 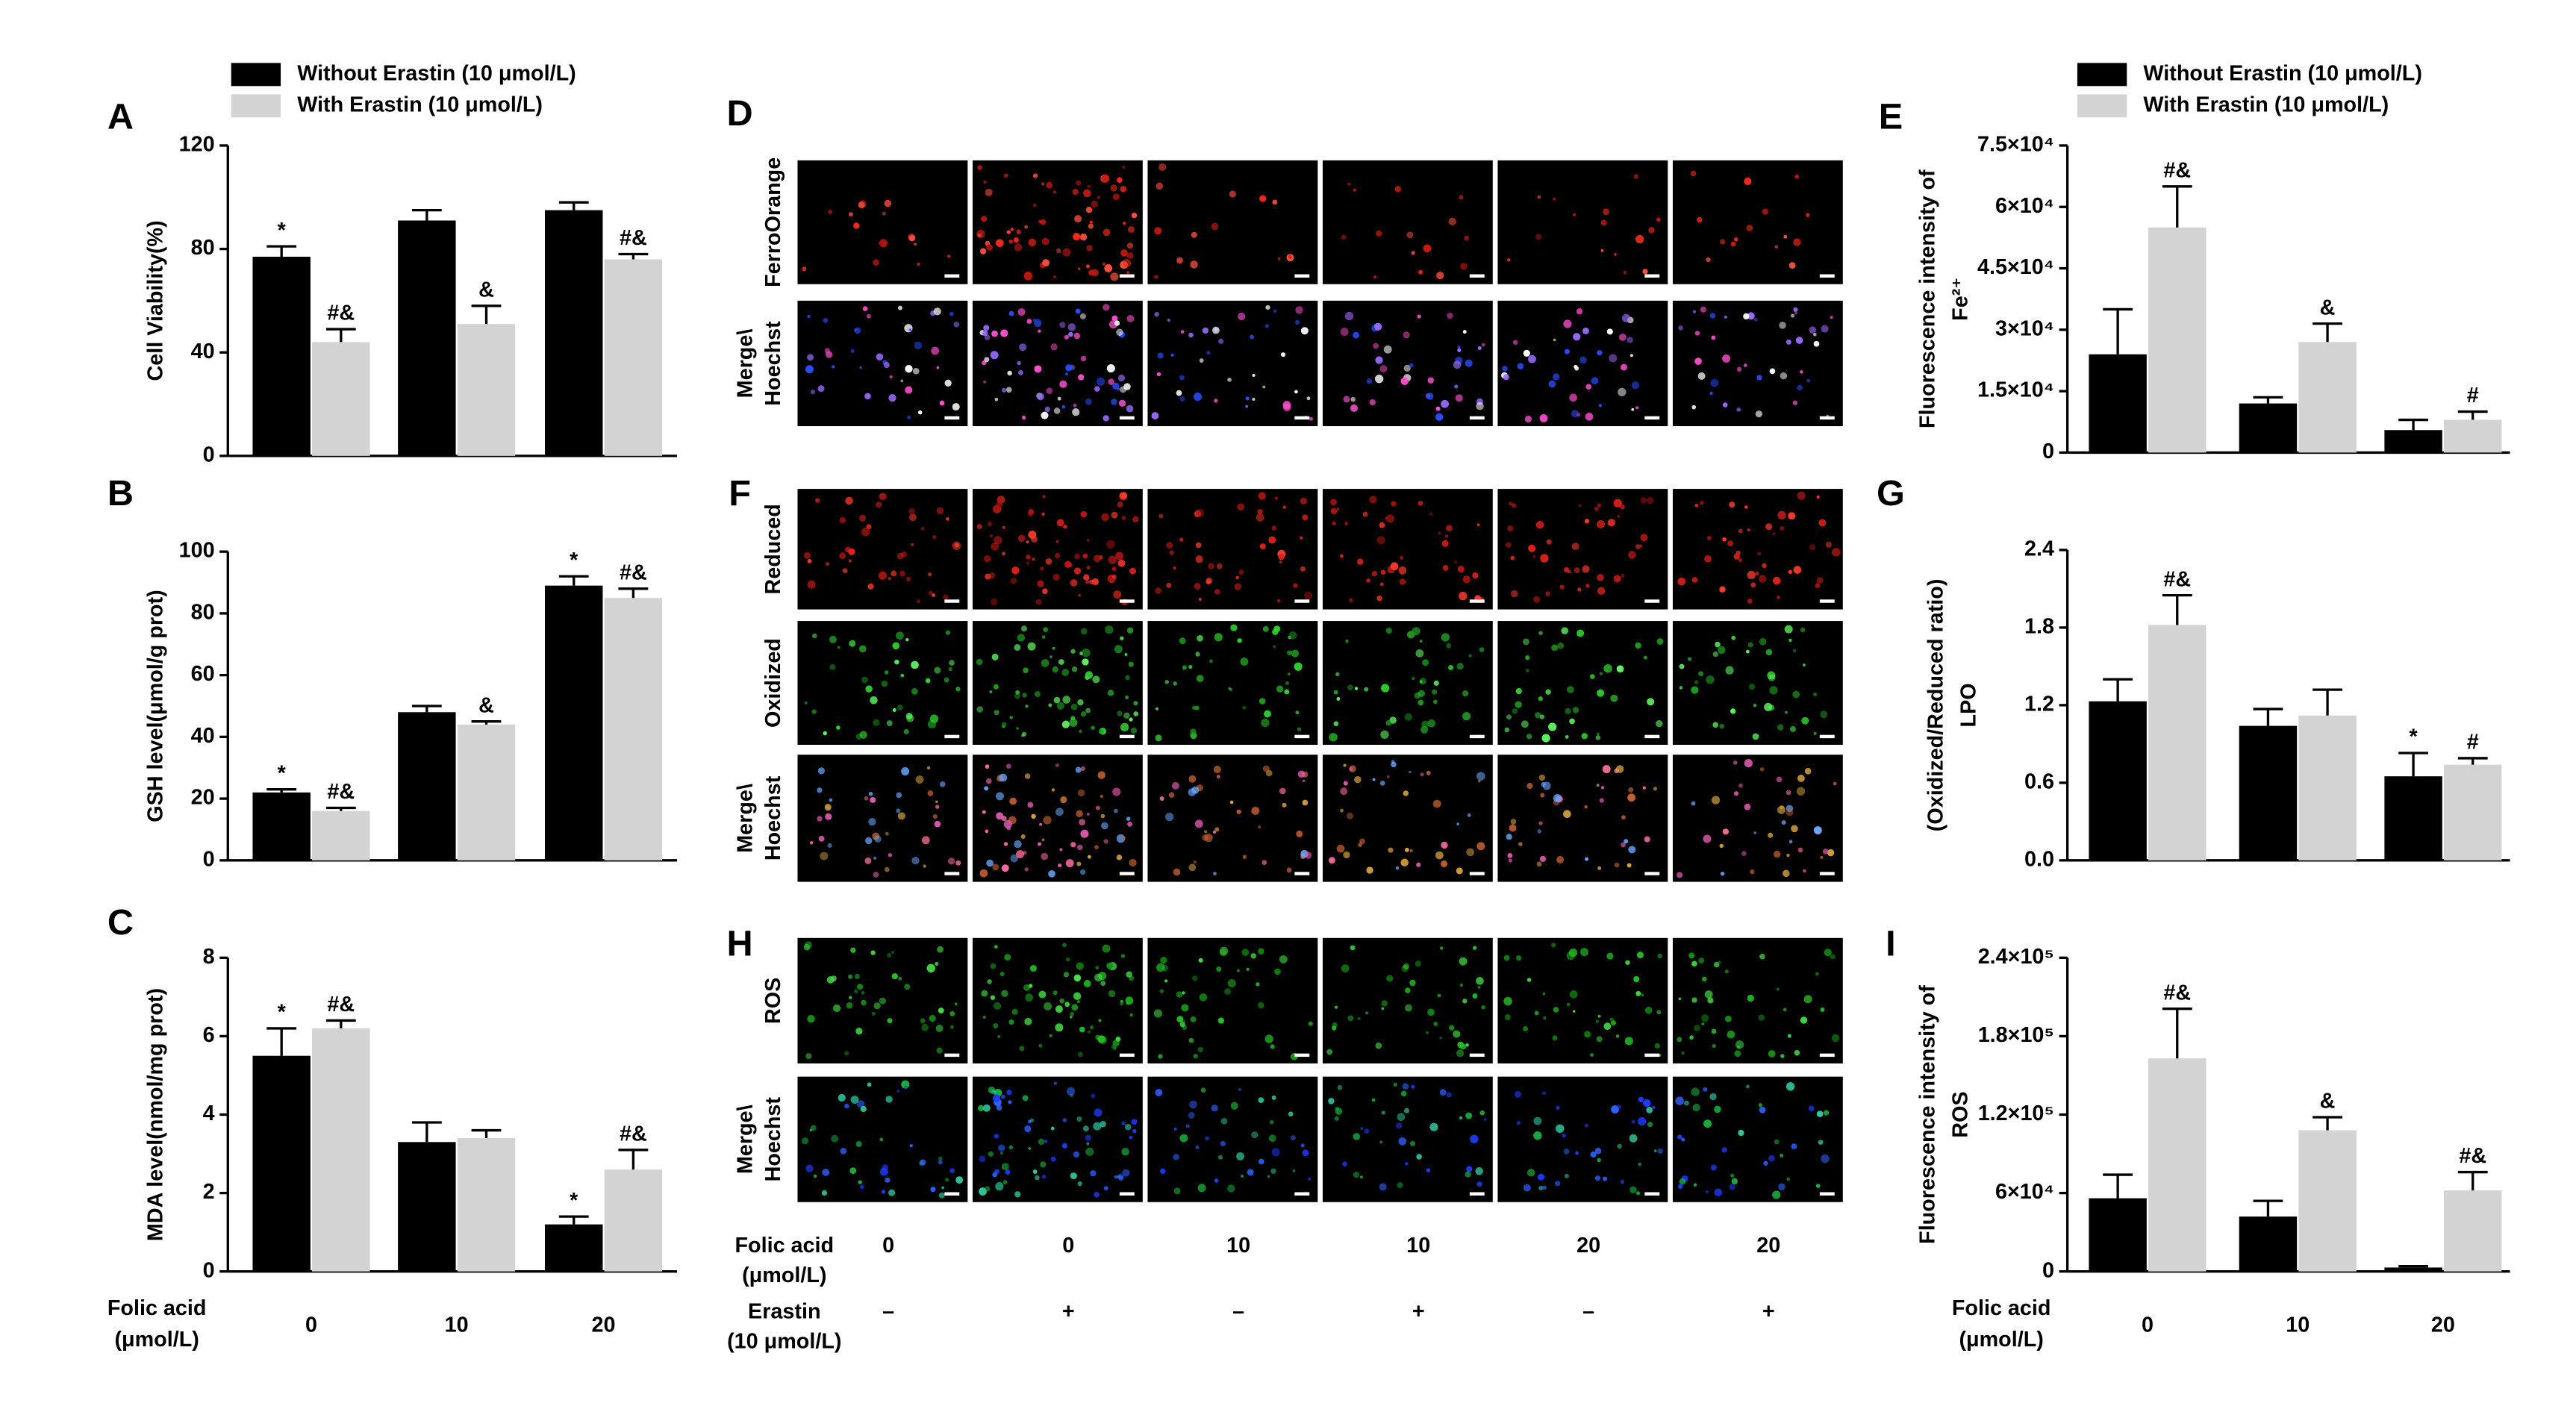 I want to click on y-axis-label: (Oxidized/Reduced ratio), so click(x=1935, y=705).